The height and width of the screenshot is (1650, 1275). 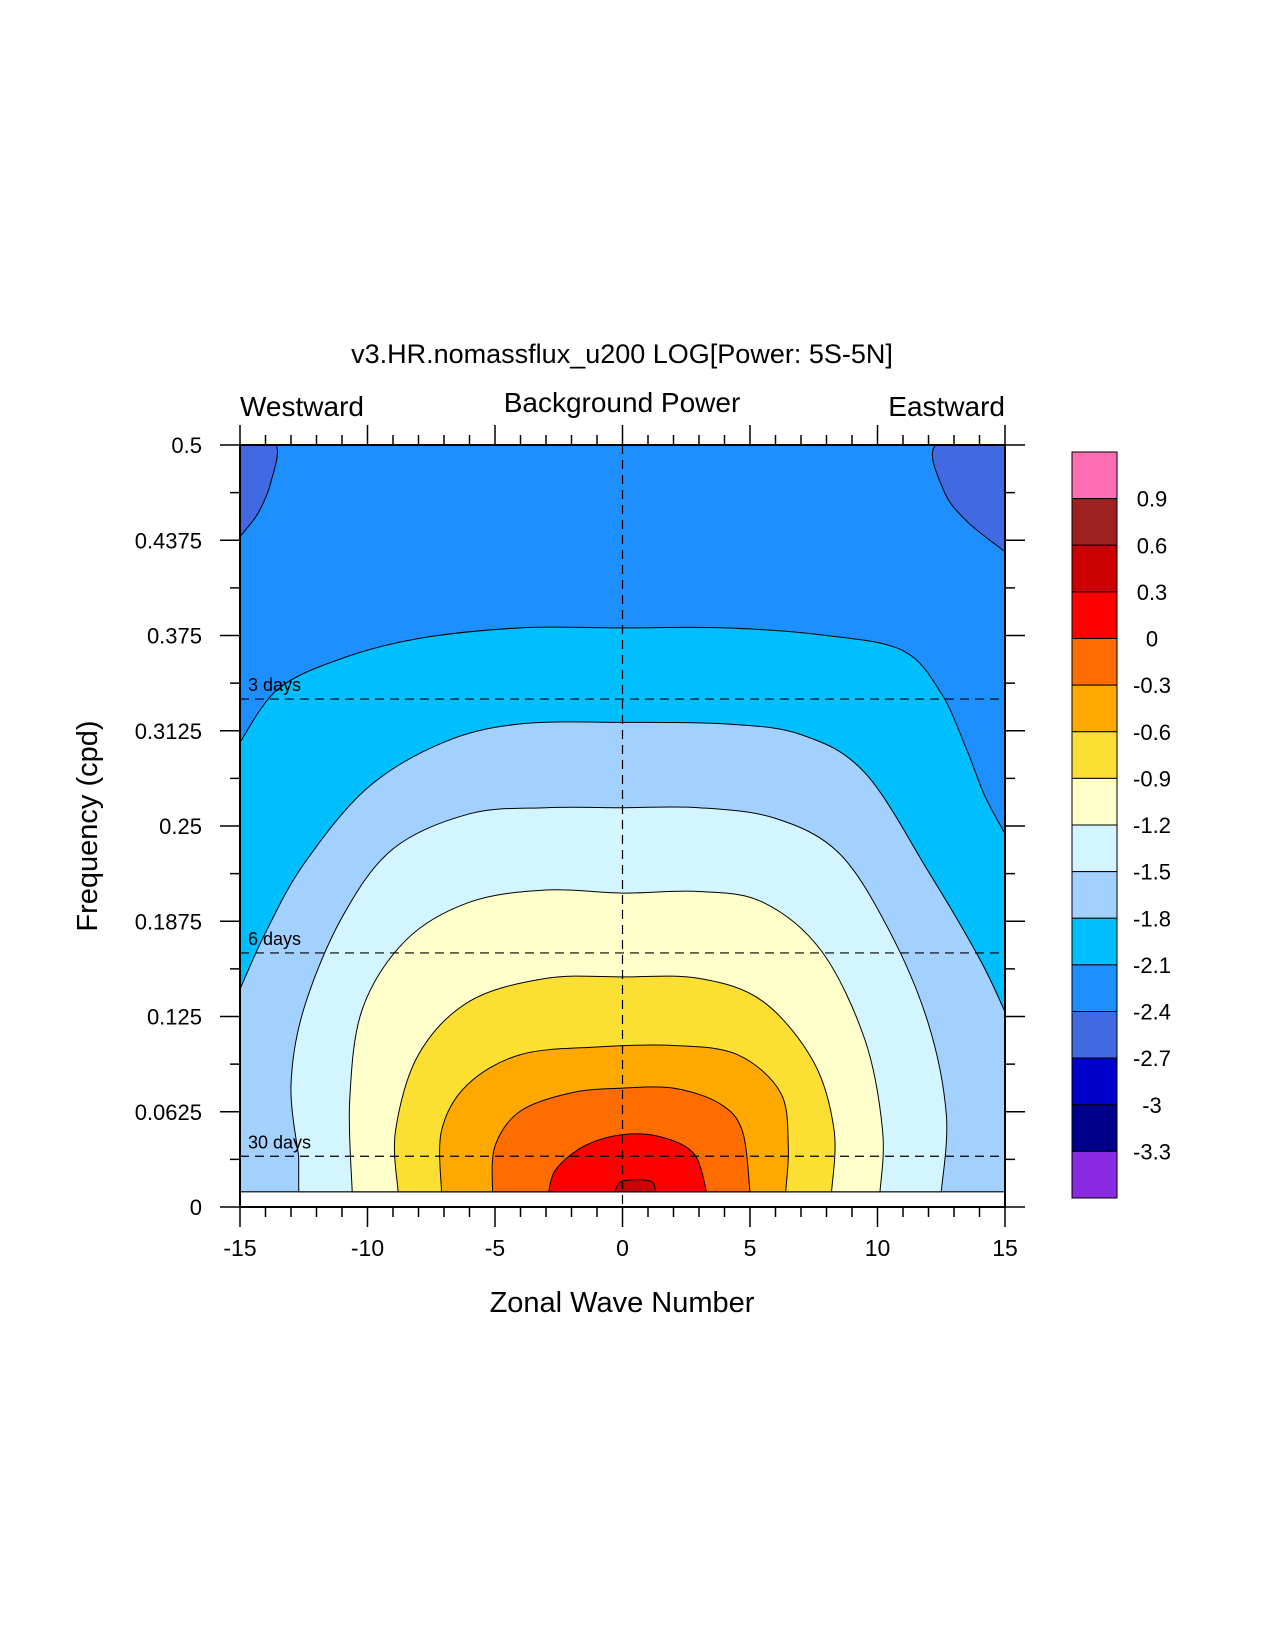 What do you see at coordinates (168, 921) in the screenshot?
I see `y-tick-label: 0.1875` at bounding box center [168, 921].